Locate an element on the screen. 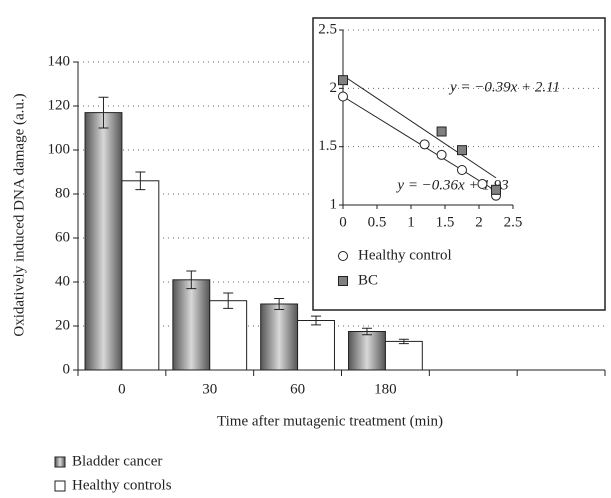  legend-label: Healthy controls is located at coordinates (122, 485).